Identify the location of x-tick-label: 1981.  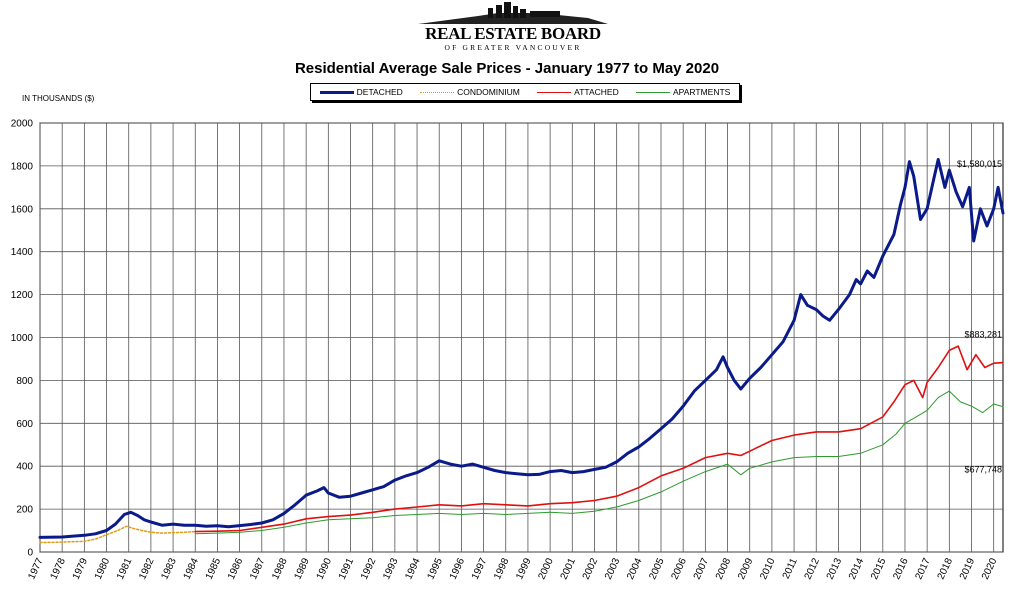
(125, 568).